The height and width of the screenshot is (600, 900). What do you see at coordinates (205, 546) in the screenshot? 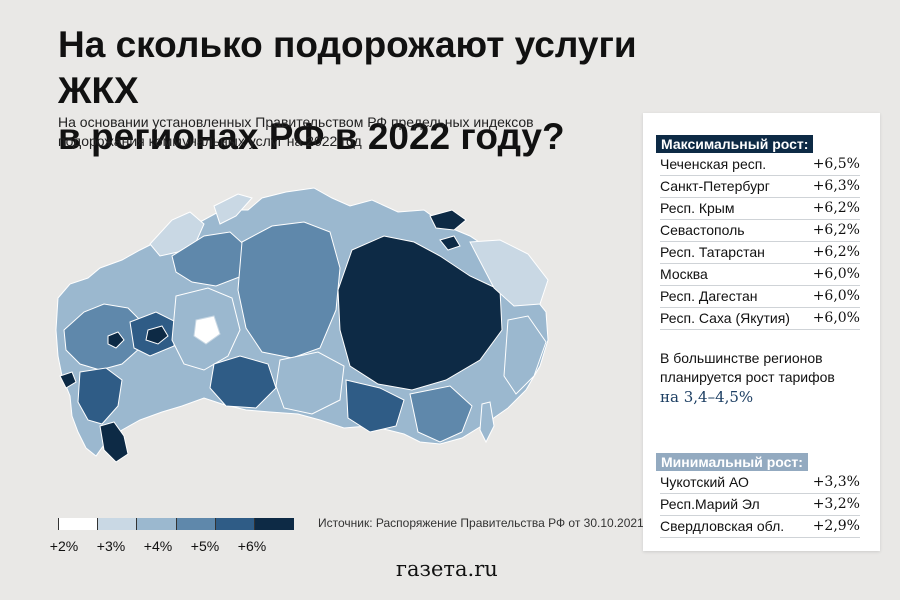
I see `legend-label-5: +5%` at bounding box center [205, 546].